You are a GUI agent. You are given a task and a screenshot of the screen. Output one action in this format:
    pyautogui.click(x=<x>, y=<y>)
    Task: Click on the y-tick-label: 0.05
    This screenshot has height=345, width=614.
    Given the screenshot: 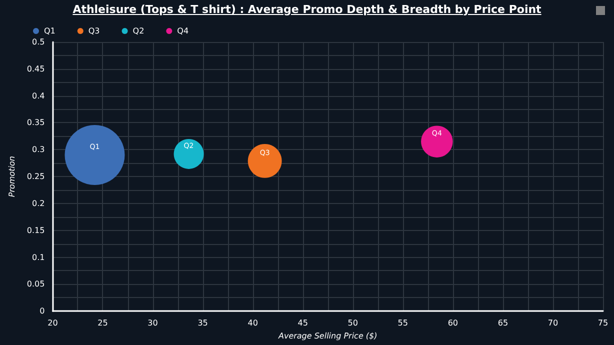 What is the action you would take?
    pyautogui.click(x=35, y=284)
    